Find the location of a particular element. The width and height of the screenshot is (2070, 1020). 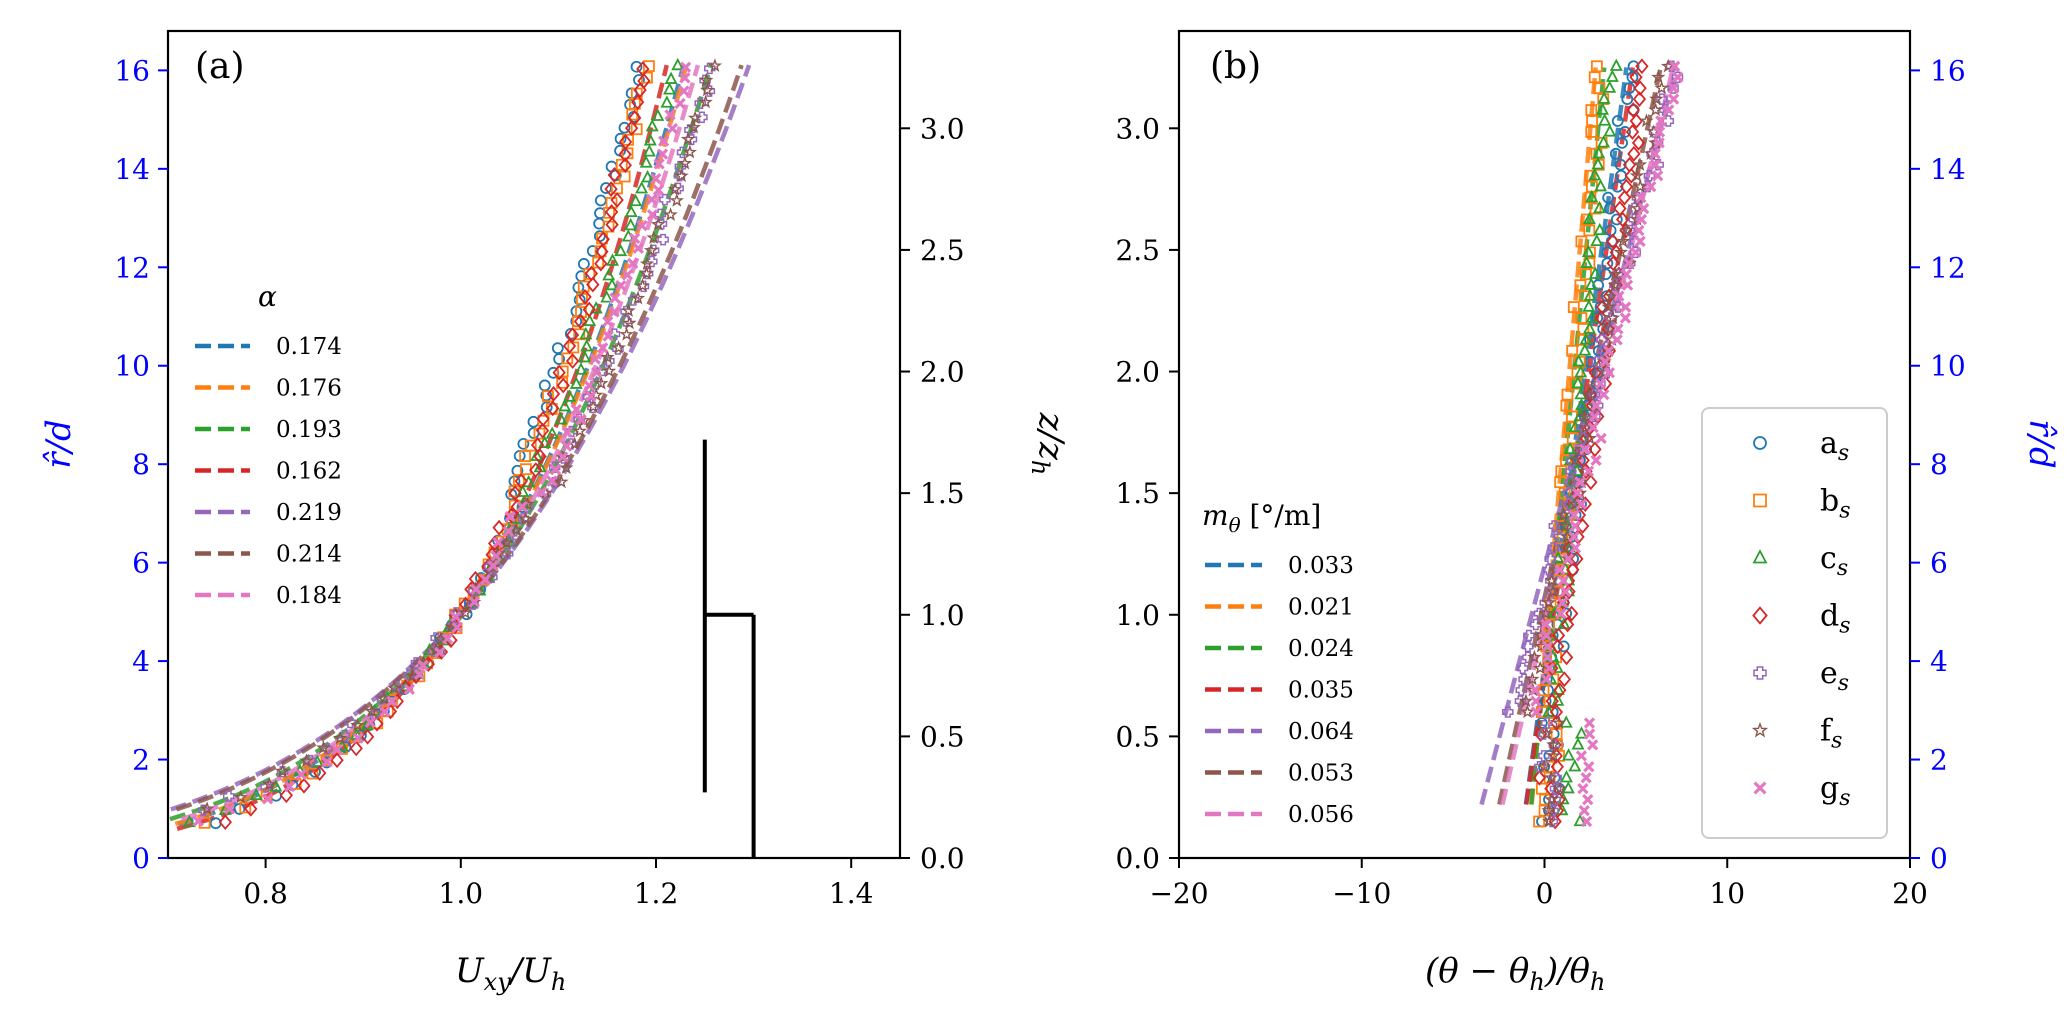

panel-a-ytick-right-label: 1.0 is located at coordinates (942, 615).